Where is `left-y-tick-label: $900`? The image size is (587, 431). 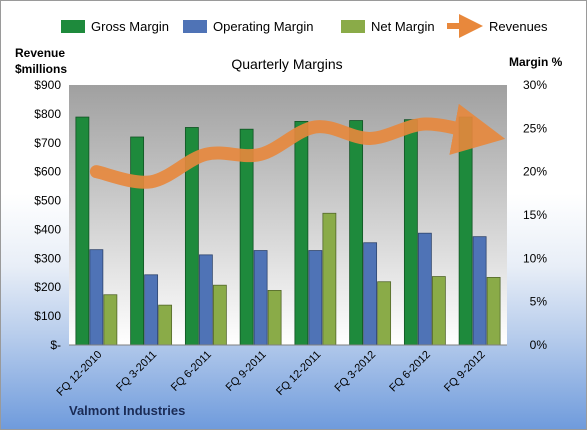
left-y-tick-label: $900 is located at coordinates (47, 85).